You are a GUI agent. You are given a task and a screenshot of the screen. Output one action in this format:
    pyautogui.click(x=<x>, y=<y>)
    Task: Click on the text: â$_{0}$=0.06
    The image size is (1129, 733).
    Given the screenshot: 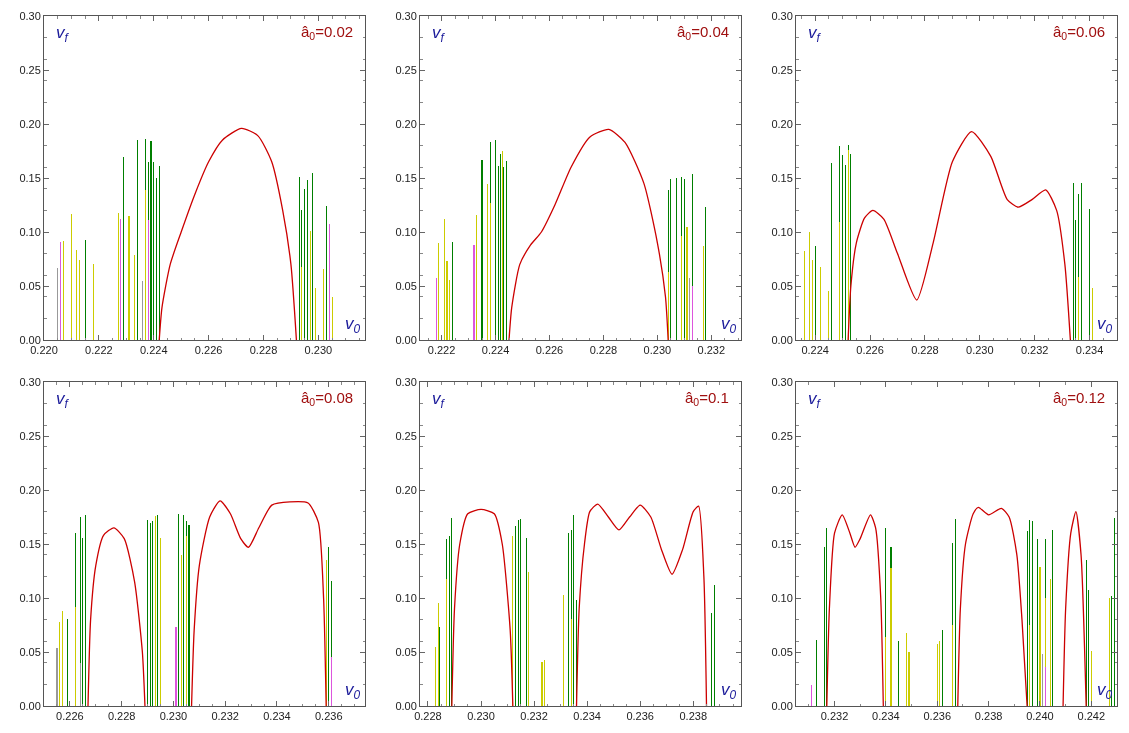 What is the action you would take?
    pyautogui.click(x=1079, y=33)
    